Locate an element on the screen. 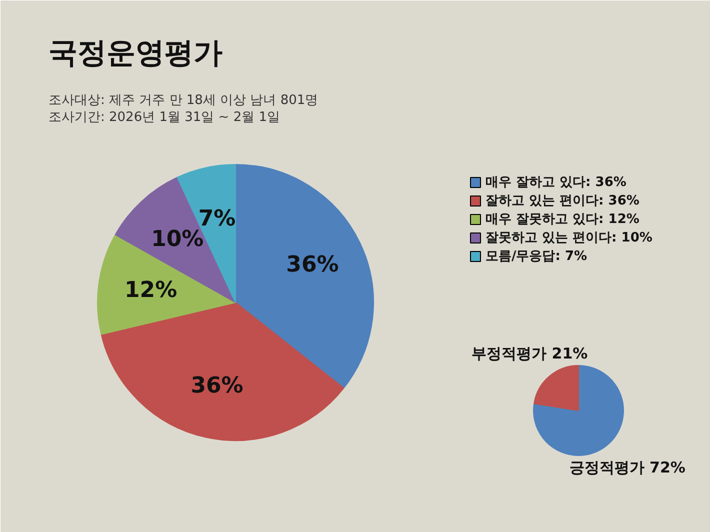  chart-title: 국정운영평가 is located at coordinates (135, 53).